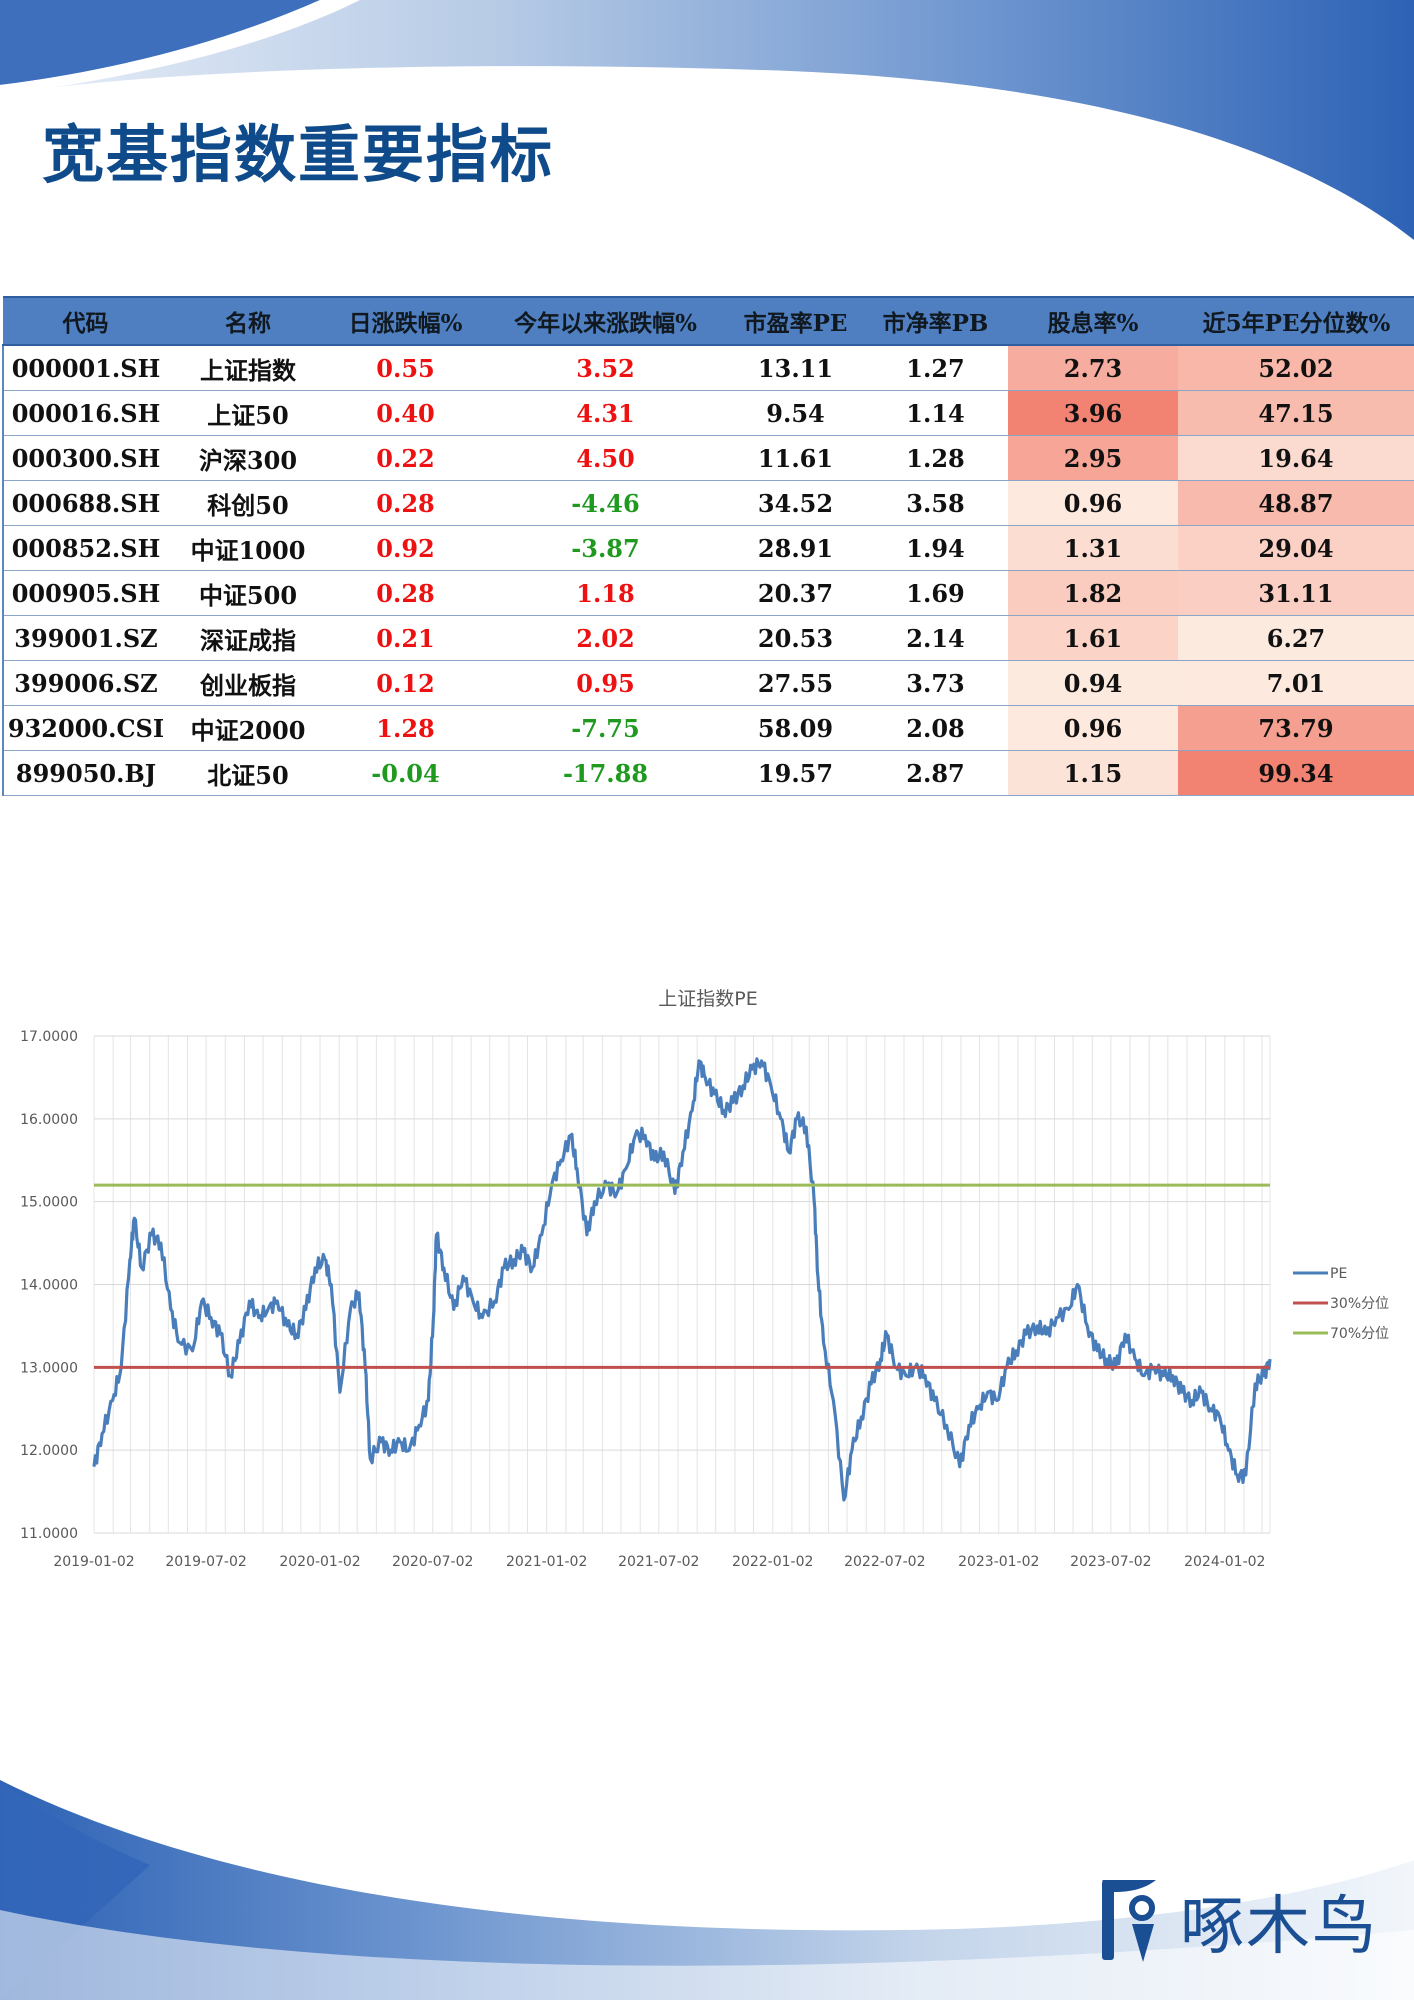  Describe the element at coordinates (319, 1562) in the screenshot. I see `x-tick-label: 2020-01-02` at that location.